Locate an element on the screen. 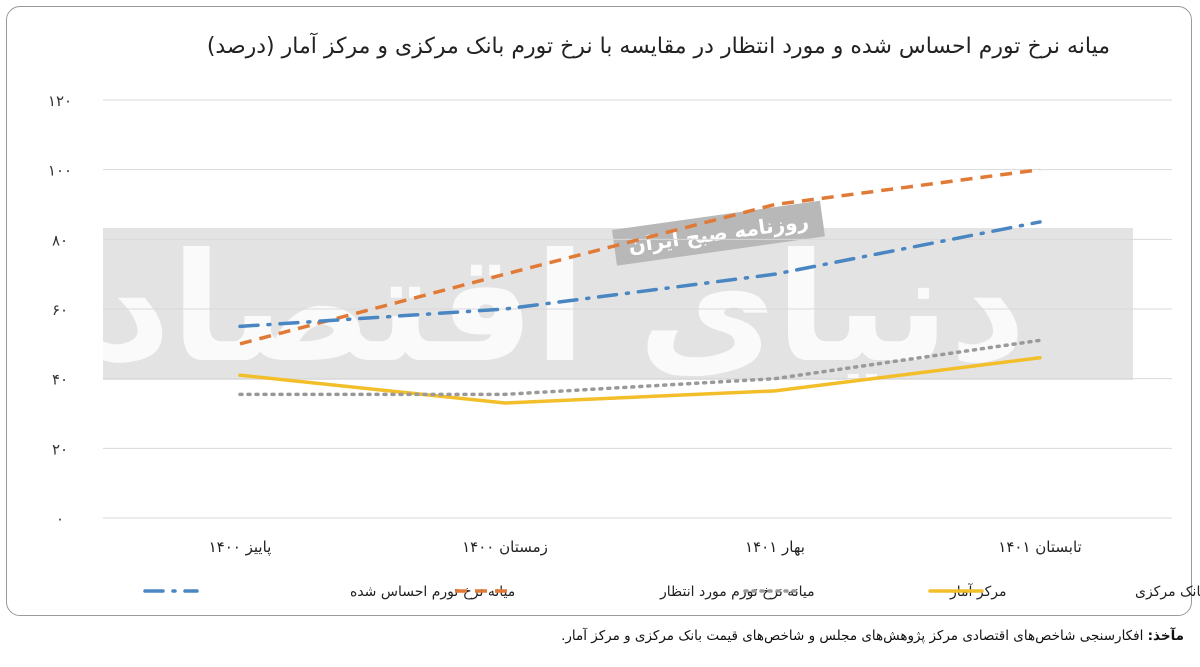 This screenshot has width=1200, height=667. x-category-label: زمستان ۱۴۰۰ is located at coordinates (505, 547).